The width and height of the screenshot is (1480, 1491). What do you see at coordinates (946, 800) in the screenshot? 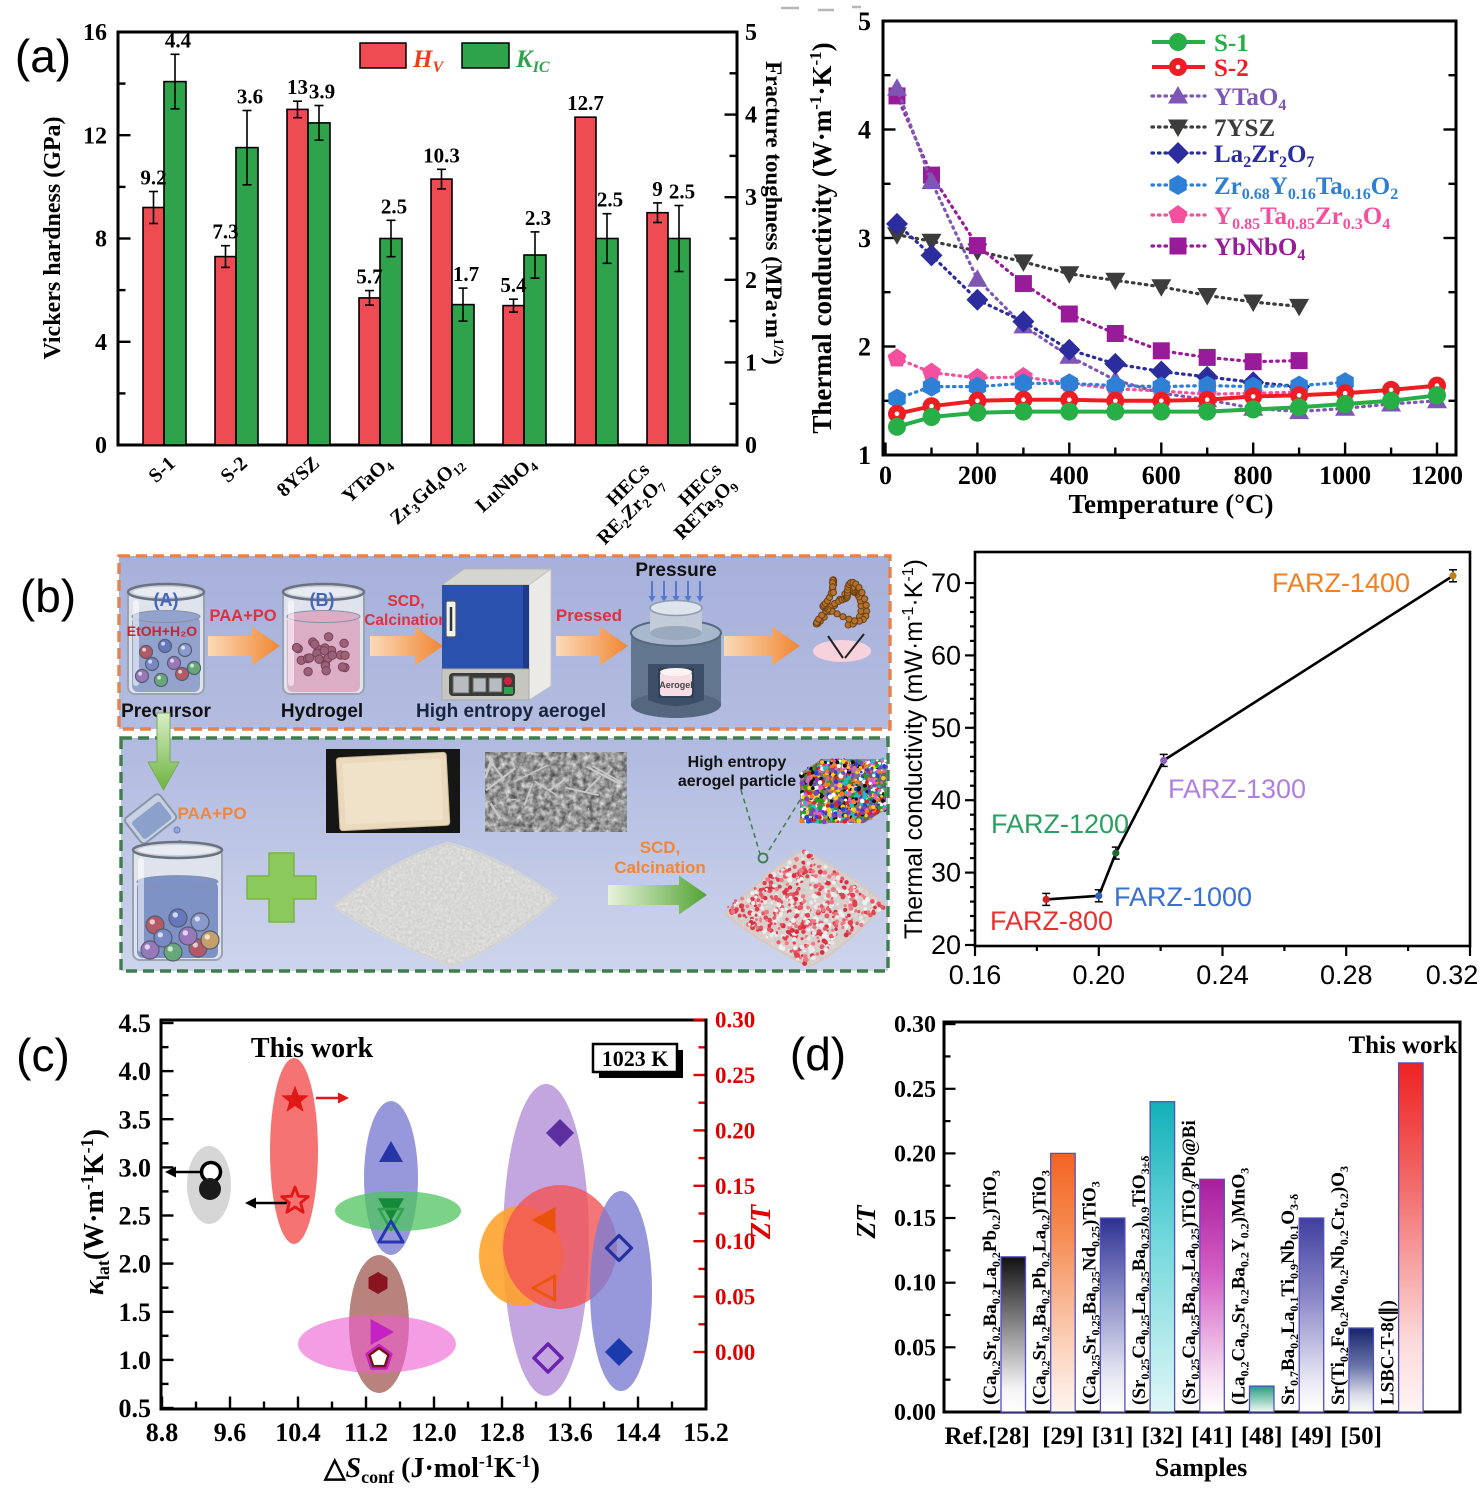
I see `svg-text: 40` at bounding box center [946, 800].